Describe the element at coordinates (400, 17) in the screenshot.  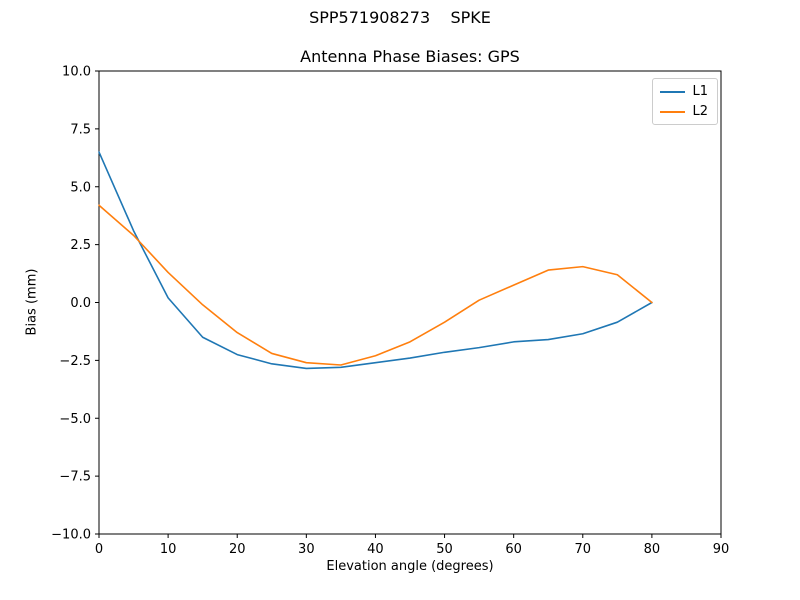
I see `figure-suptitle: SPP571908273 SPKE` at that location.